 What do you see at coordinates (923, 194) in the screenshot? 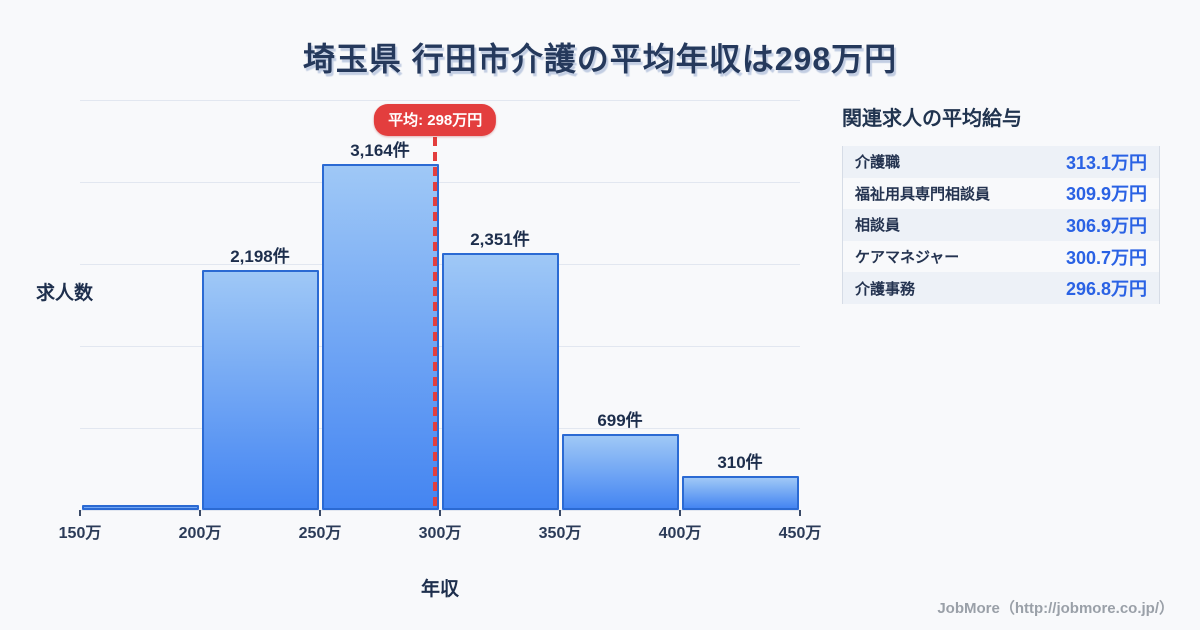
I see `job-label: 福祉用具専門相談員` at bounding box center [923, 194].